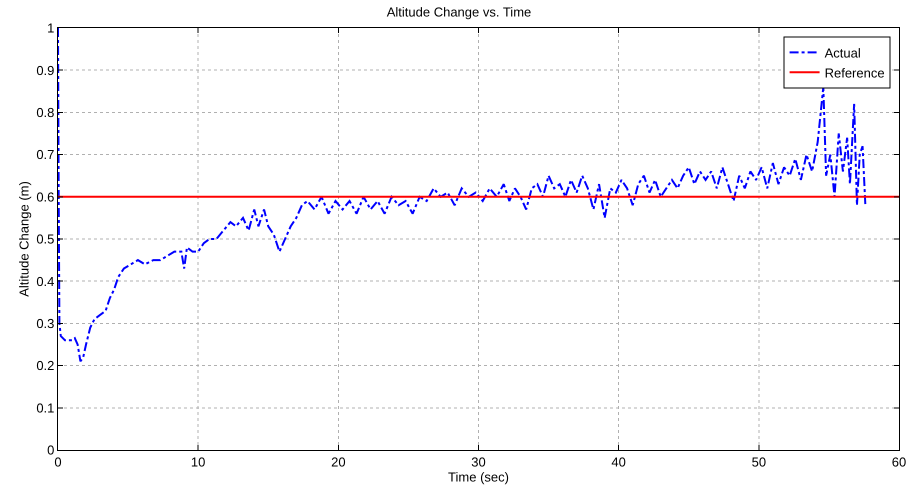 The height and width of the screenshot is (493, 918). I want to click on y-tick-label: 0.7, so click(45, 154).